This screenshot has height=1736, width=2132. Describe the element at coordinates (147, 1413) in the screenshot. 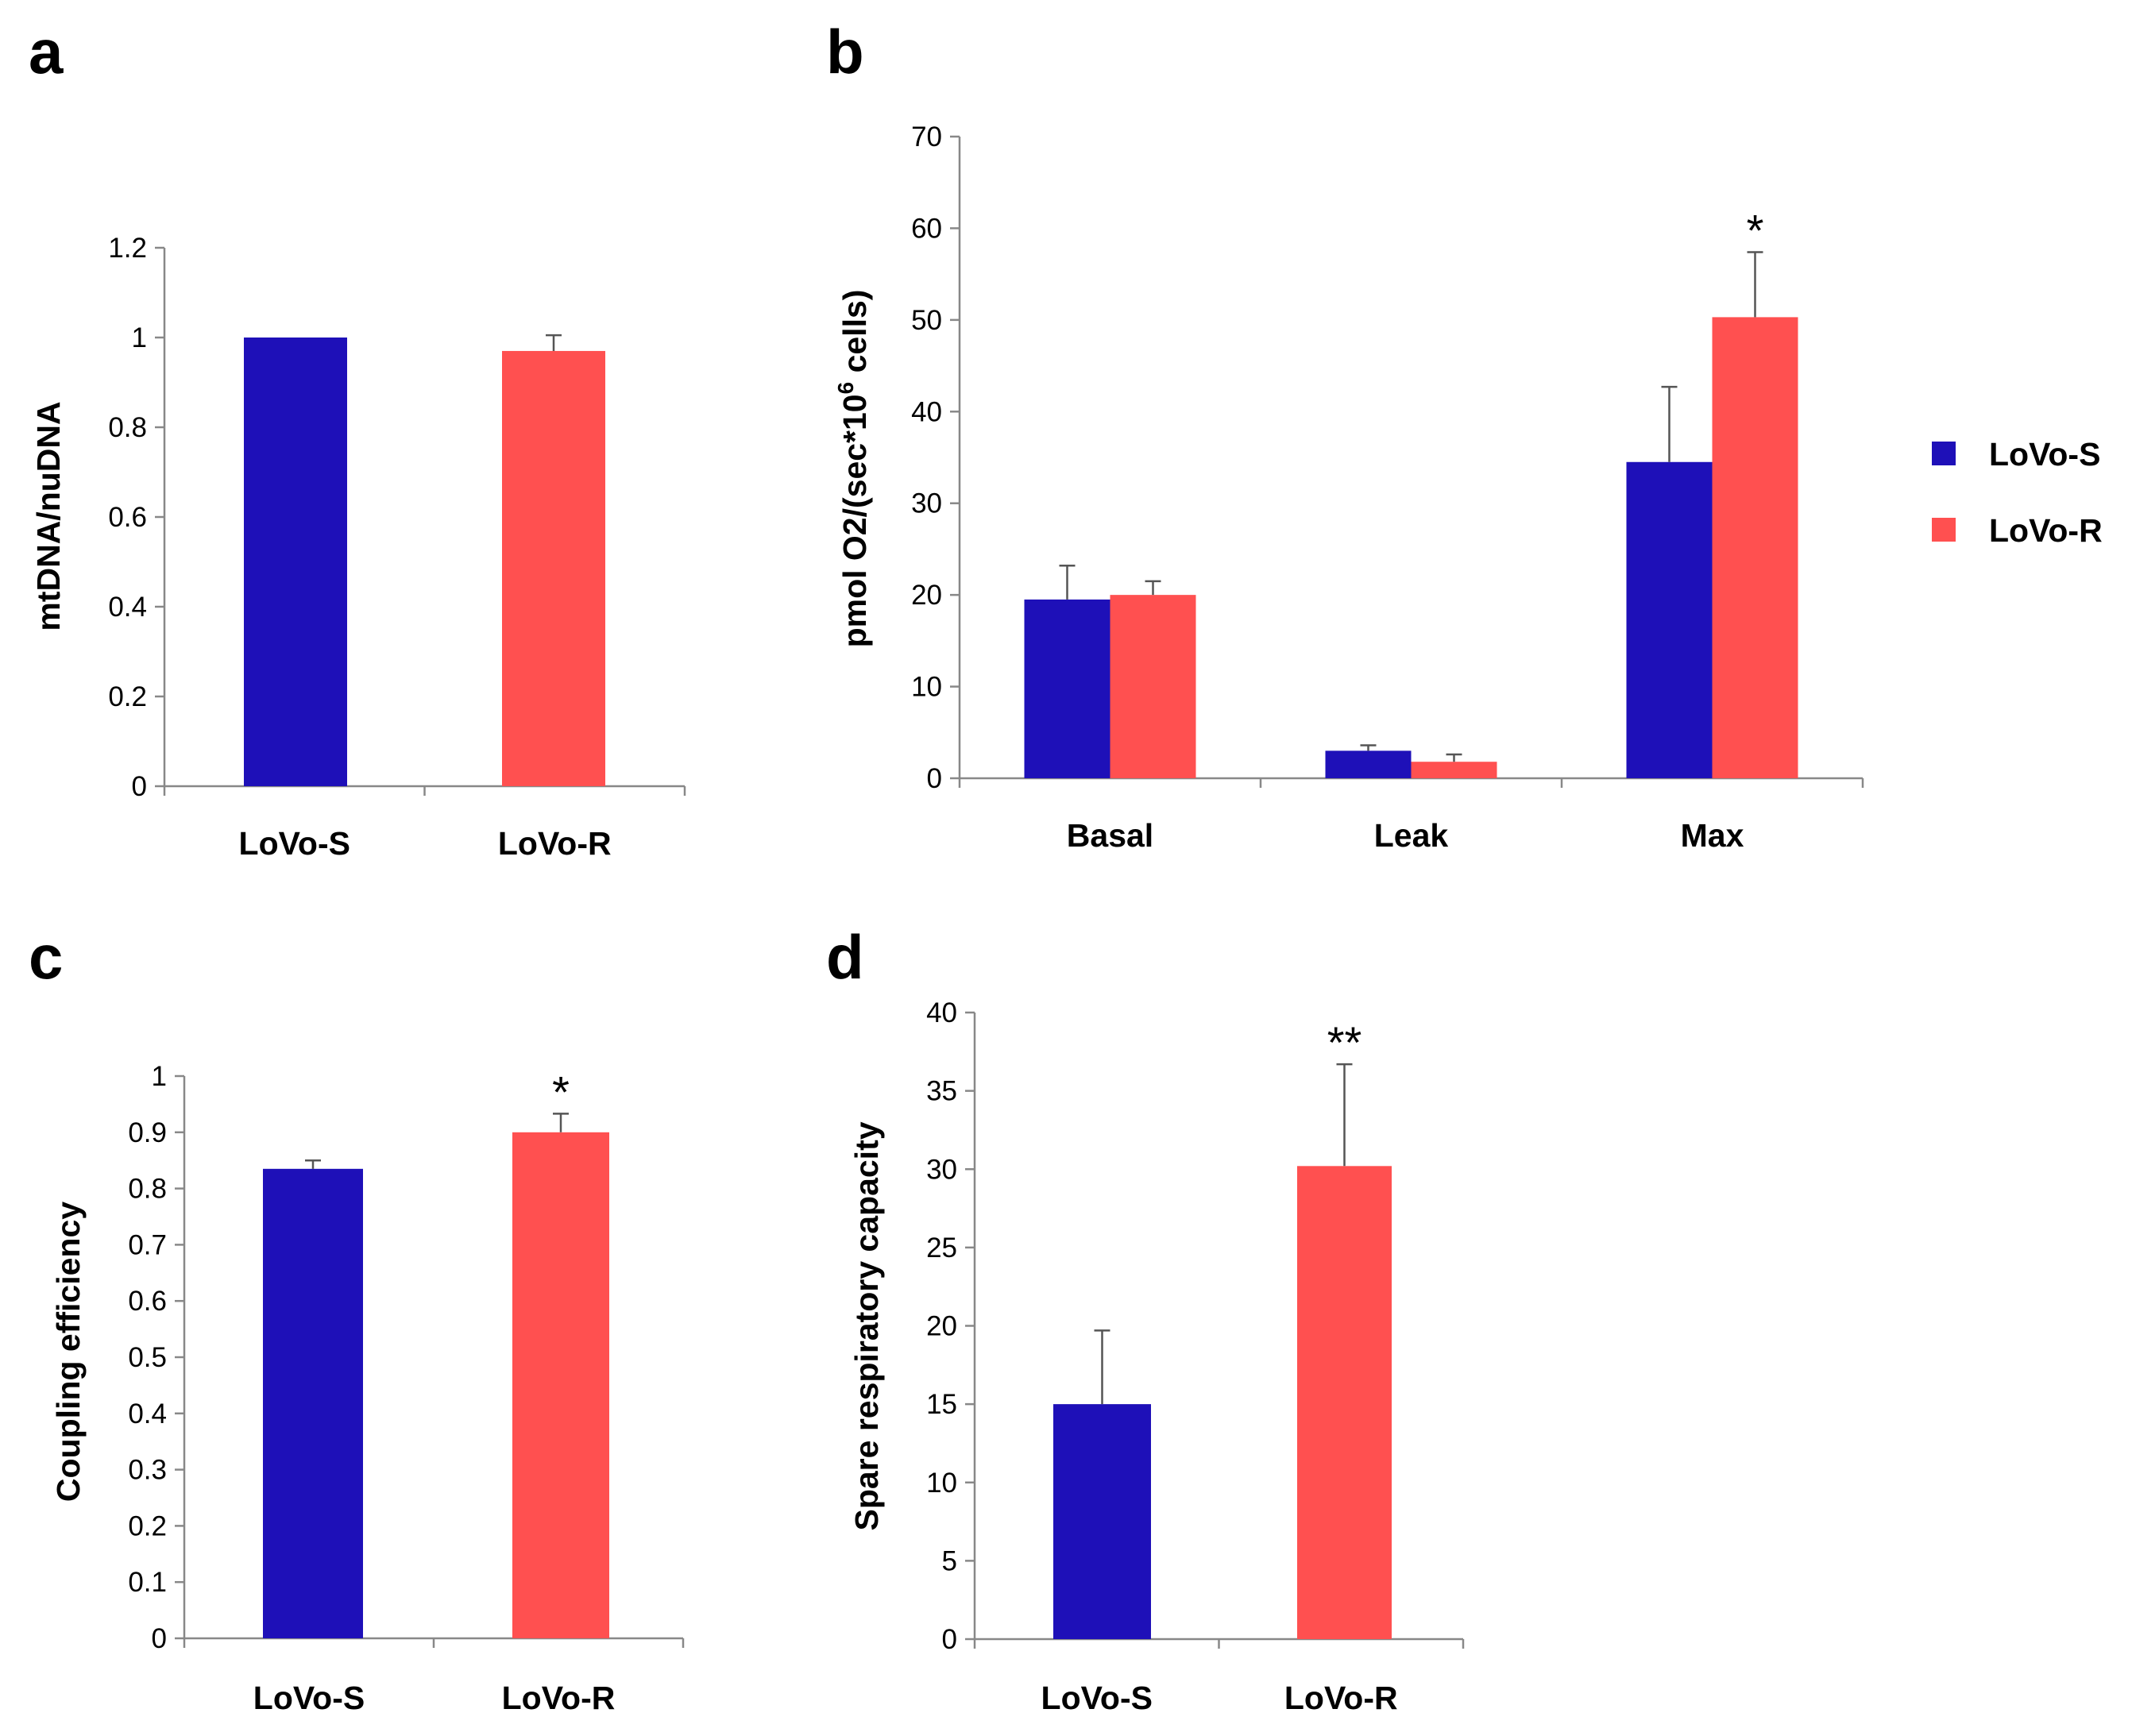

I see `panel-c-y-tick-label: 0.4` at that location.